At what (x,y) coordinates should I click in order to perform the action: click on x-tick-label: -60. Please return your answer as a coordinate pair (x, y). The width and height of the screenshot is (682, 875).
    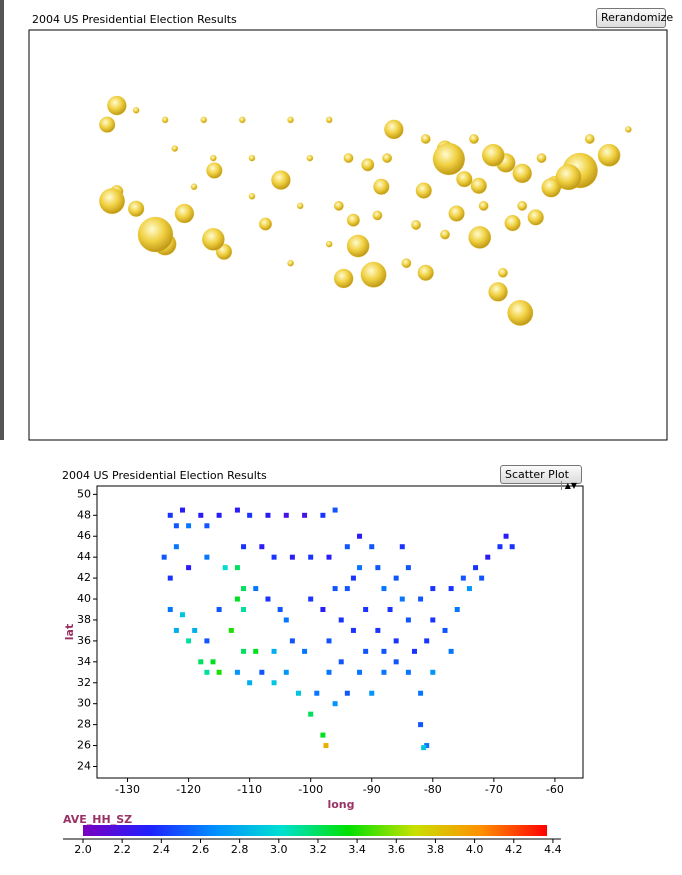
    Looking at the image, I should click on (555, 789).